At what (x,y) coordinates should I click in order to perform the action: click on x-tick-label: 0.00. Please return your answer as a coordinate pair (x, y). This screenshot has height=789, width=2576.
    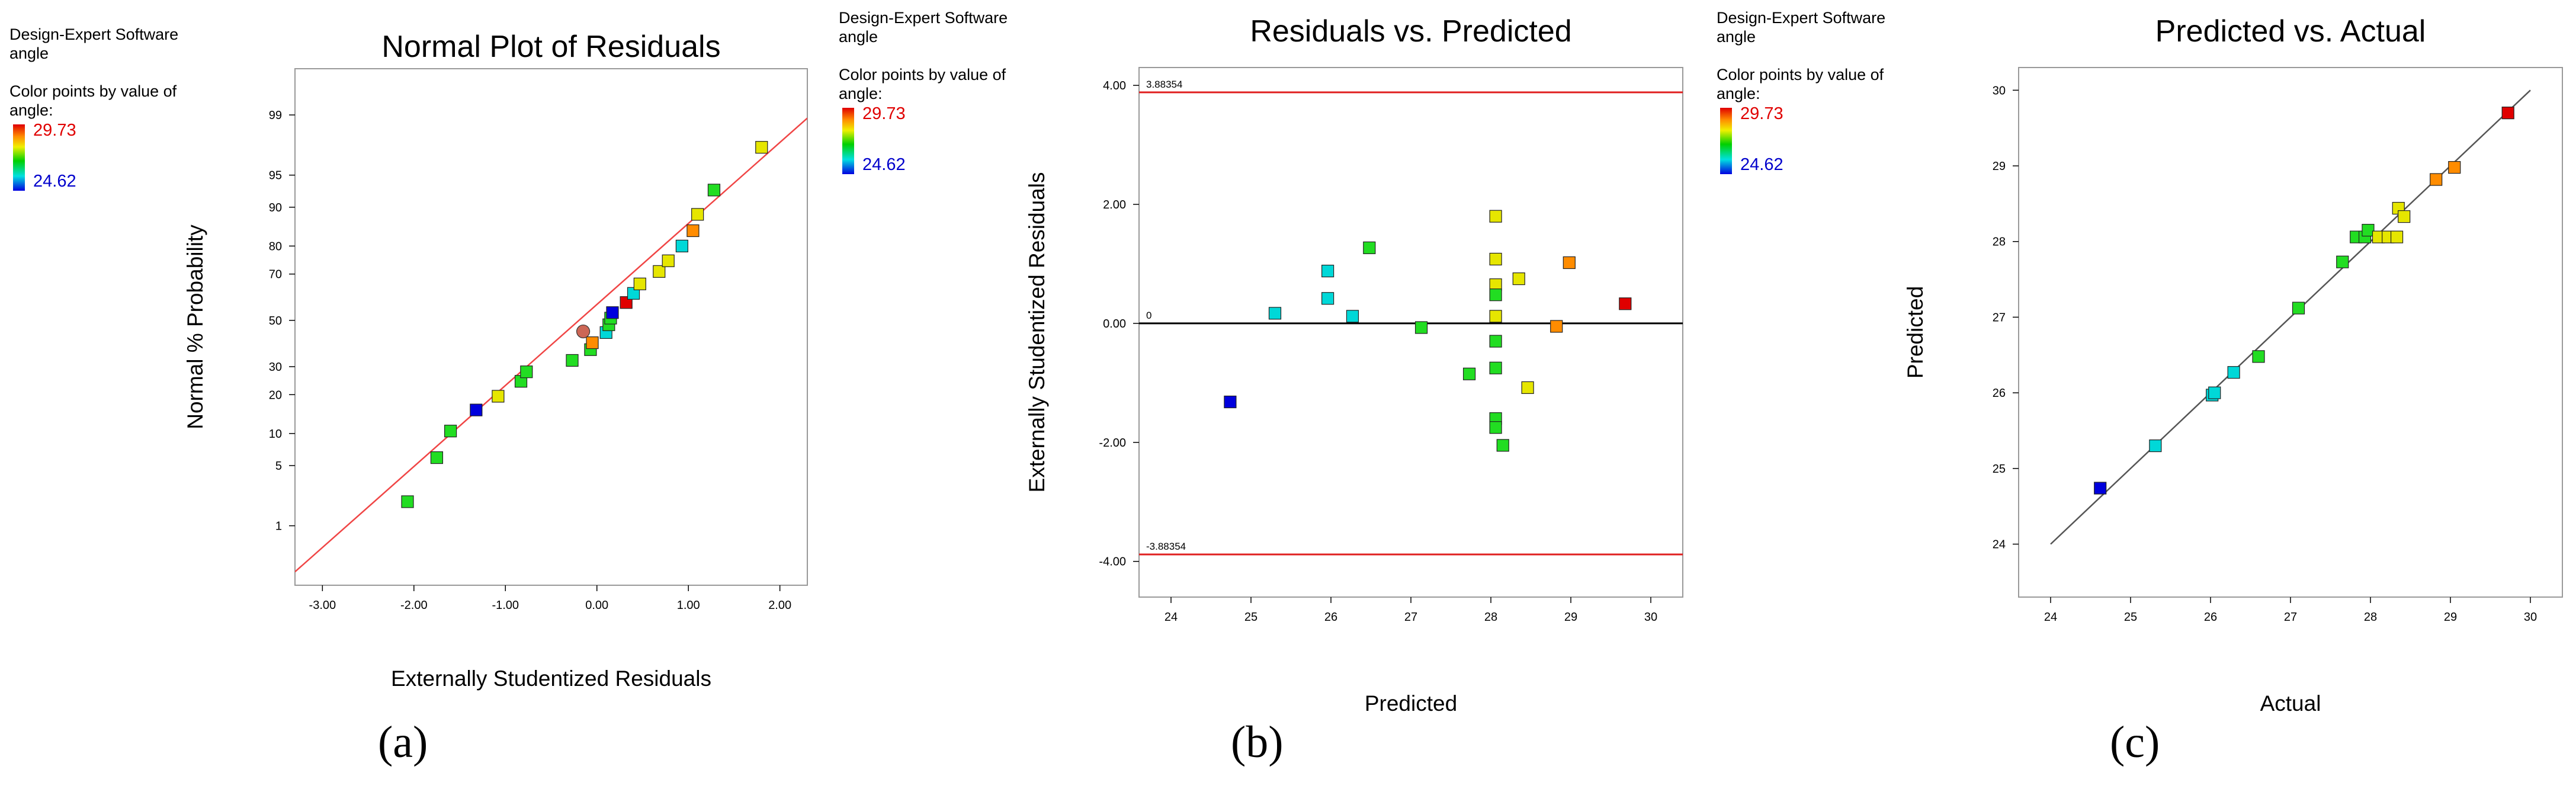
    Looking at the image, I should click on (596, 605).